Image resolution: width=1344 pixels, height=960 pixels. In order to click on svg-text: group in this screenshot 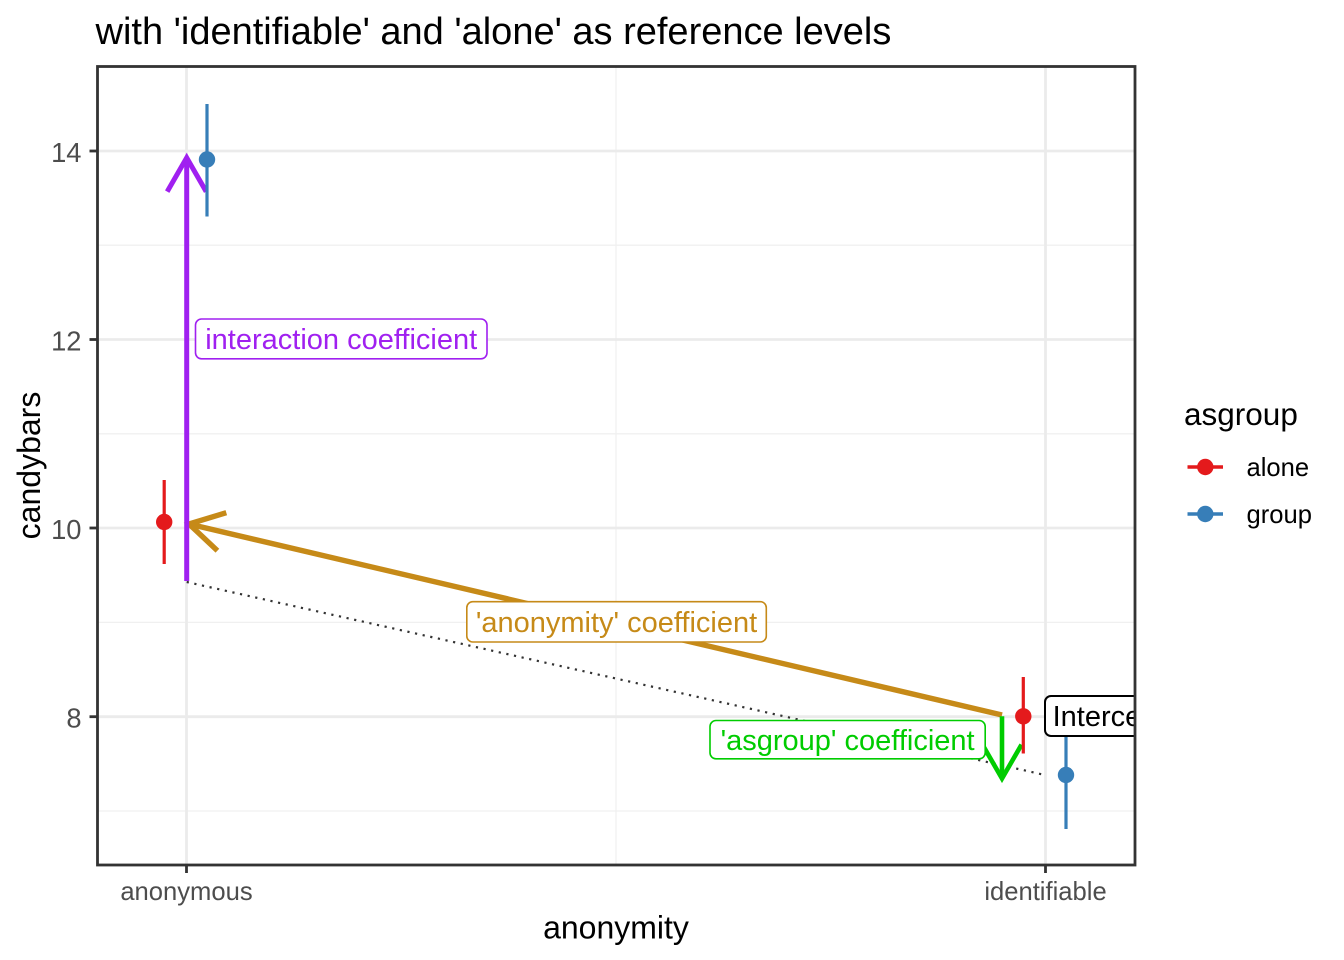, I will do `click(1279, 515)`.